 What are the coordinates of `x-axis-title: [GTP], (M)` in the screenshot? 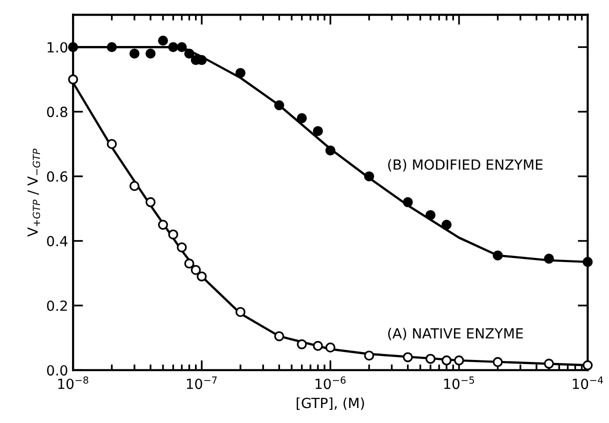 It's located at (330, 403).